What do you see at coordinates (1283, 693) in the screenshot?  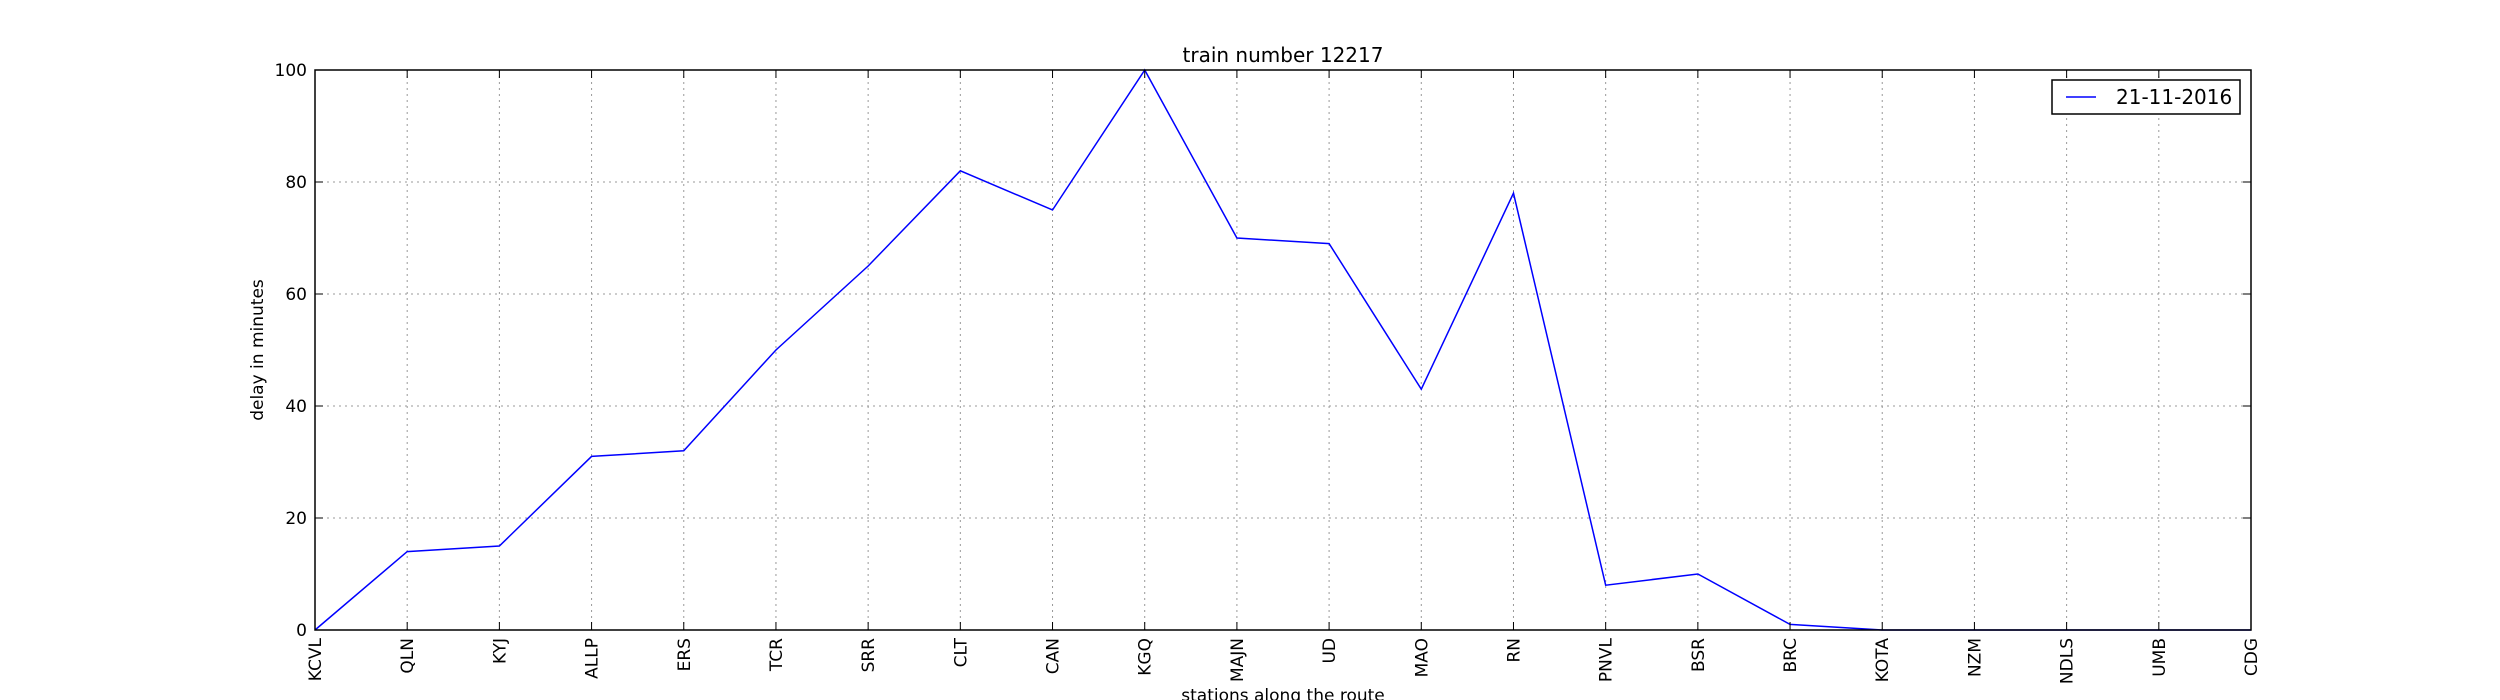 I see `x-axis-title: stations along the route` at bounding box center [1283, 693].